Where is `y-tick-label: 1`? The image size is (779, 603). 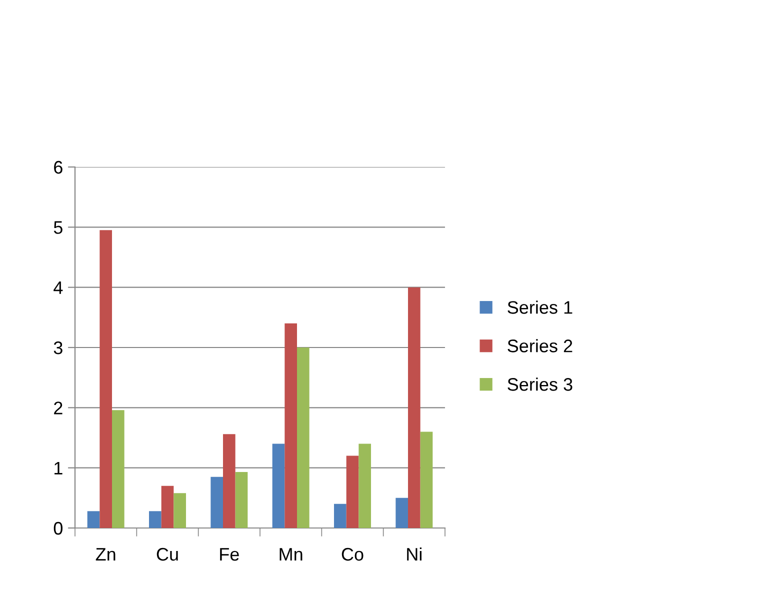
y-tick-label: 1 is located at coordinates (58, 468).